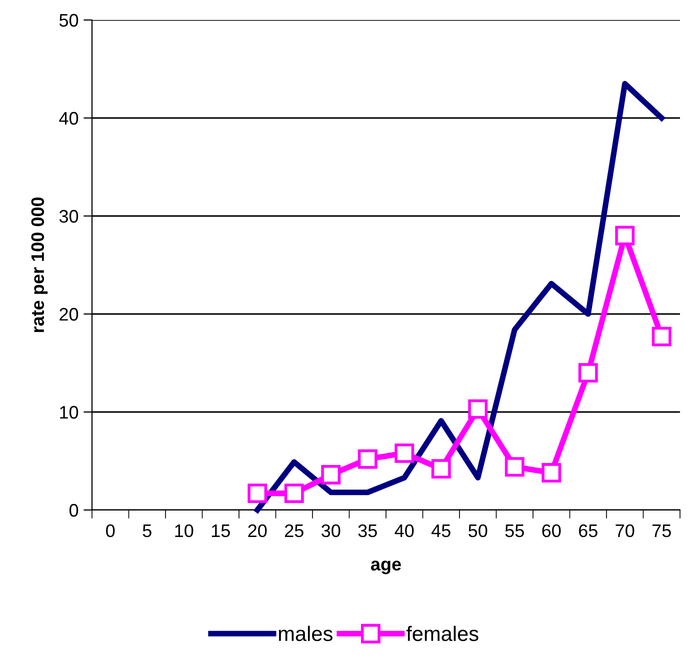  Describe the element at coordinates (404, 531) in the screenshot. I see `x-tick-label: 40` at that location.